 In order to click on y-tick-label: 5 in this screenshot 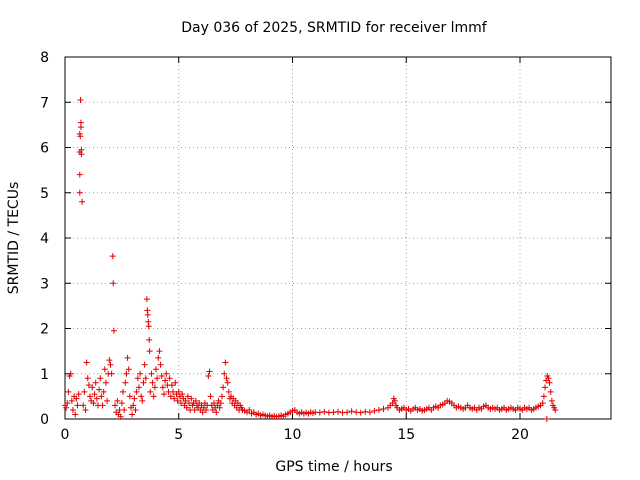, I will do `click(44, 194)`.